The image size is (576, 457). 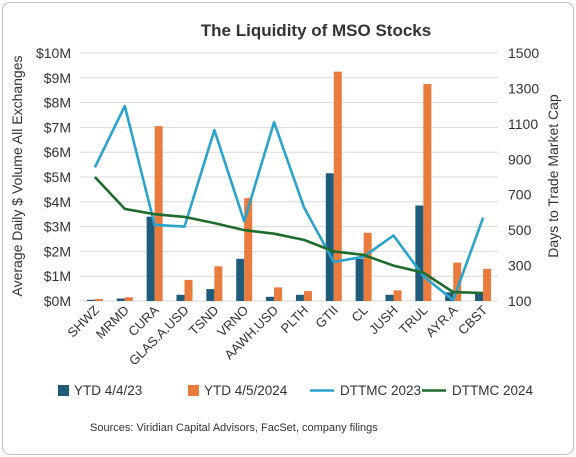 I want to click on chart-title: The Liquidity of MSO Stocks, so click(x=316, y=30).